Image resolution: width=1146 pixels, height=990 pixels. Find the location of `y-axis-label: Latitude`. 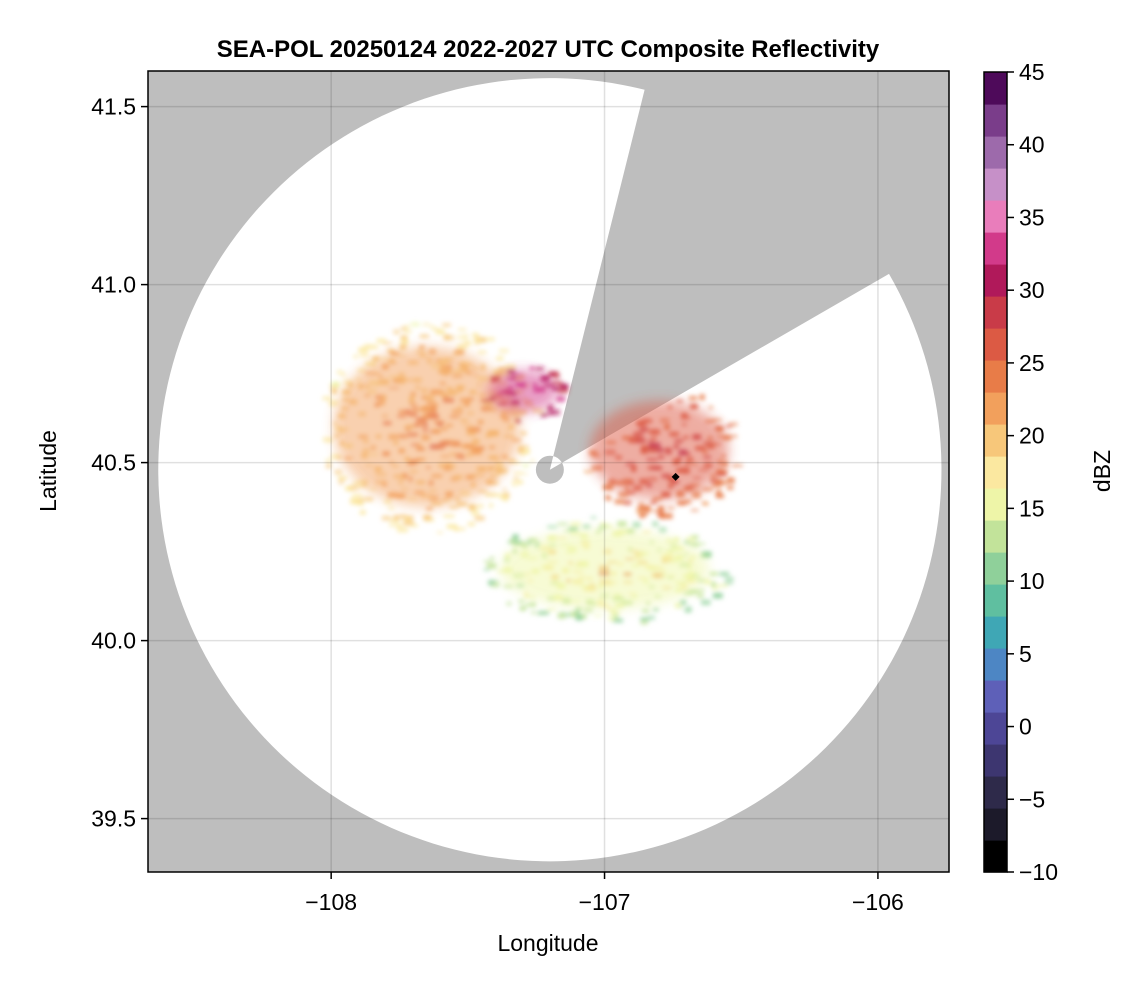

y-axis-label: Latitude is located at coordinates (48, 471).